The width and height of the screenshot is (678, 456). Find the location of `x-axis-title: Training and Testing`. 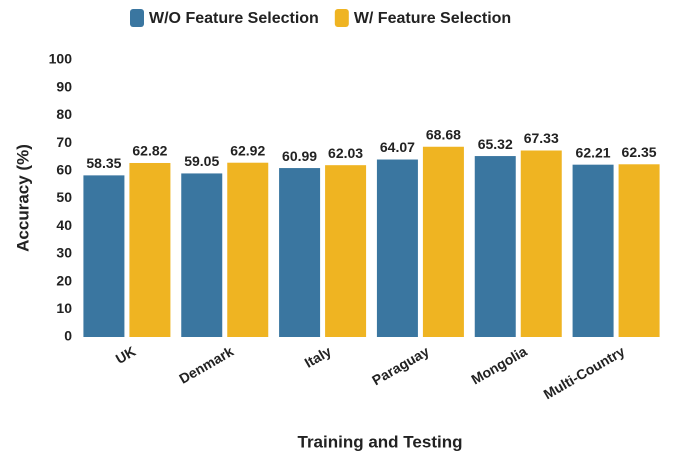

x-axis-title: Training and Testing is located at coordinates (380, 441).